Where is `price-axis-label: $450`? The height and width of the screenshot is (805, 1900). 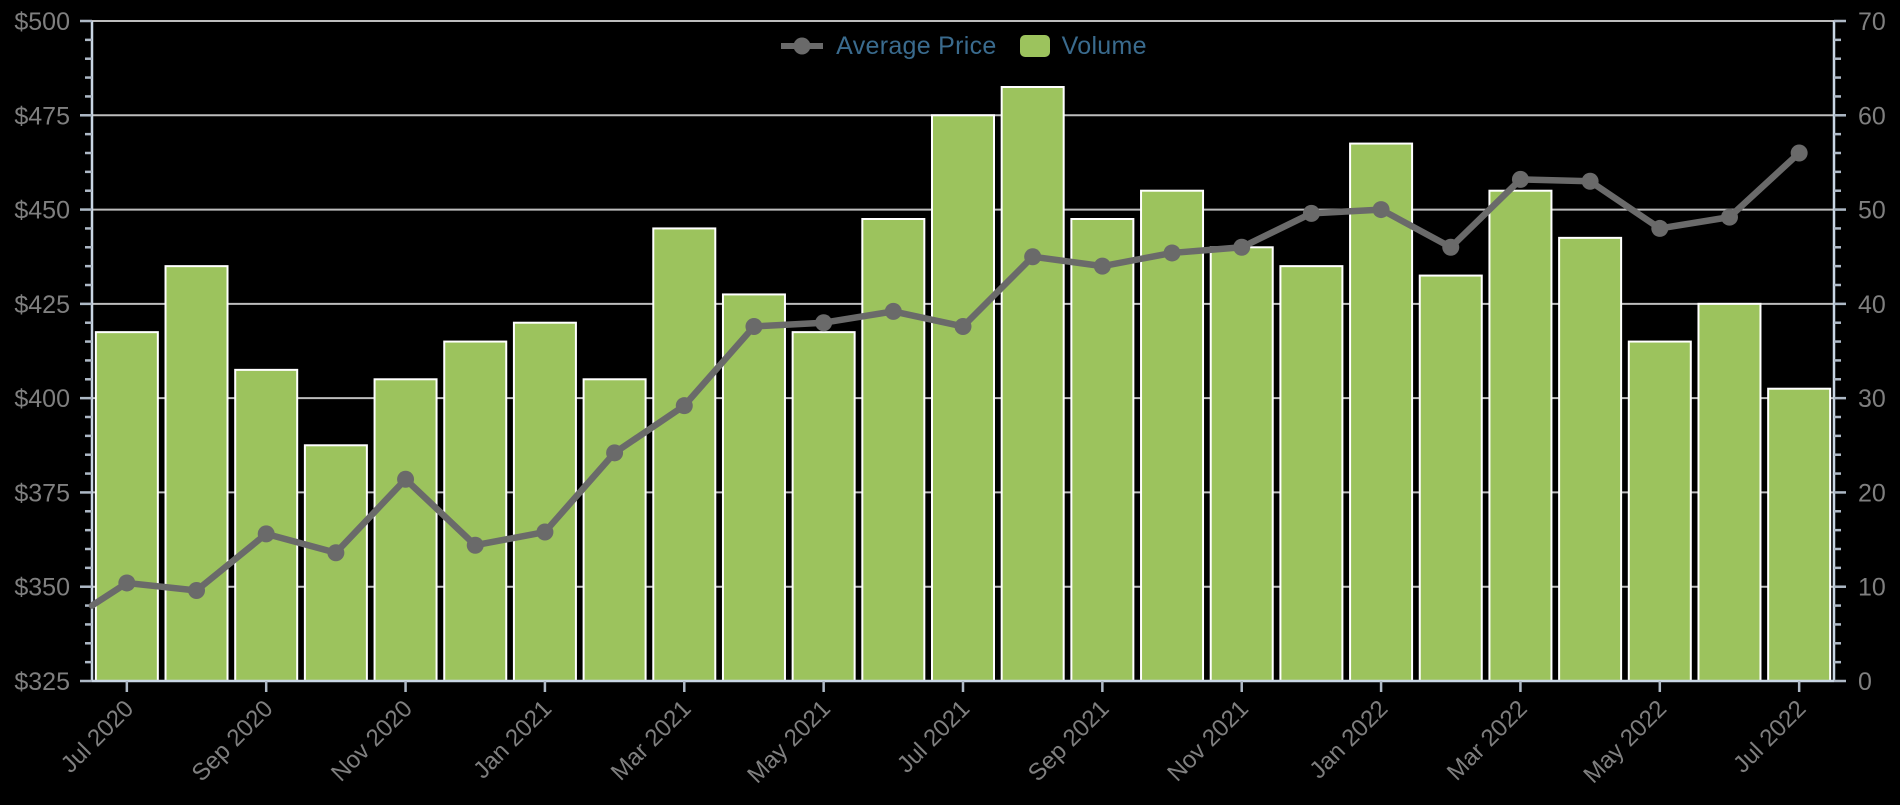
price-axis-label: $450 is located at coordinates (42, 211).